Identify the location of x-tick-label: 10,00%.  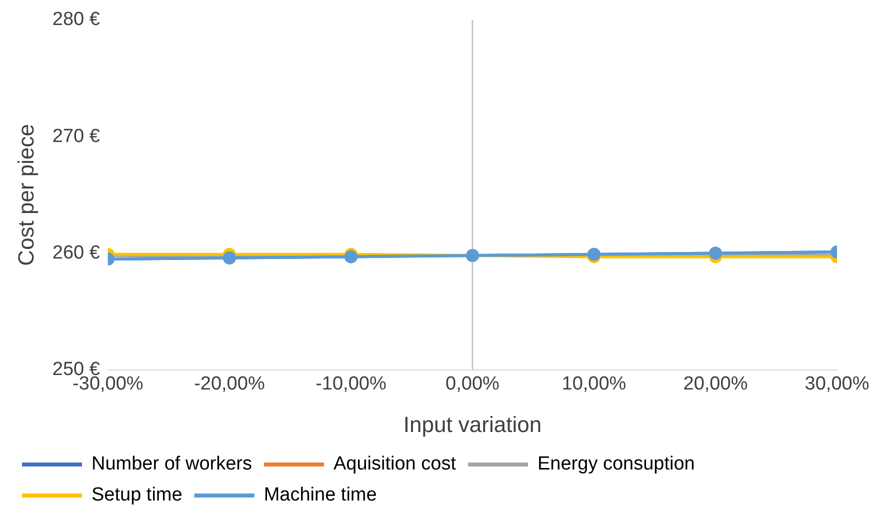
(594, 383).